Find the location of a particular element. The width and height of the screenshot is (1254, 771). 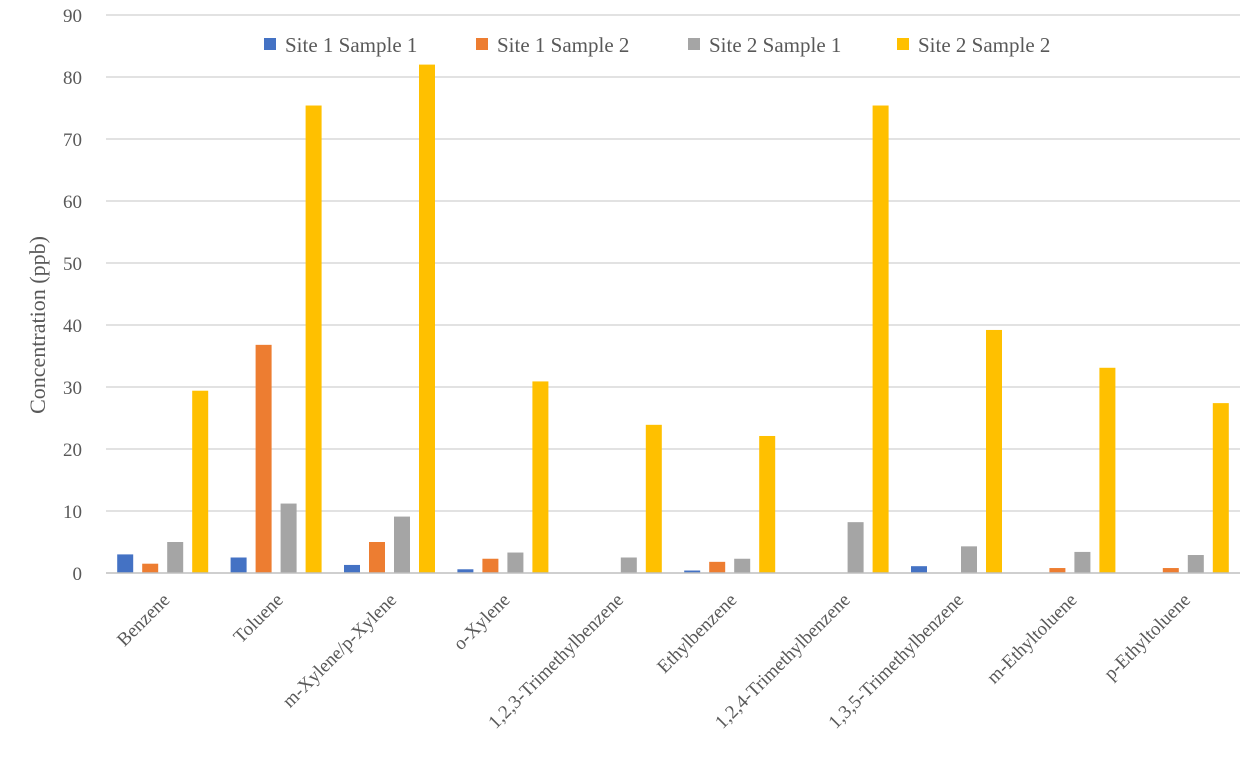

y-tick-label: 70 is located at coordinates (72, 140).